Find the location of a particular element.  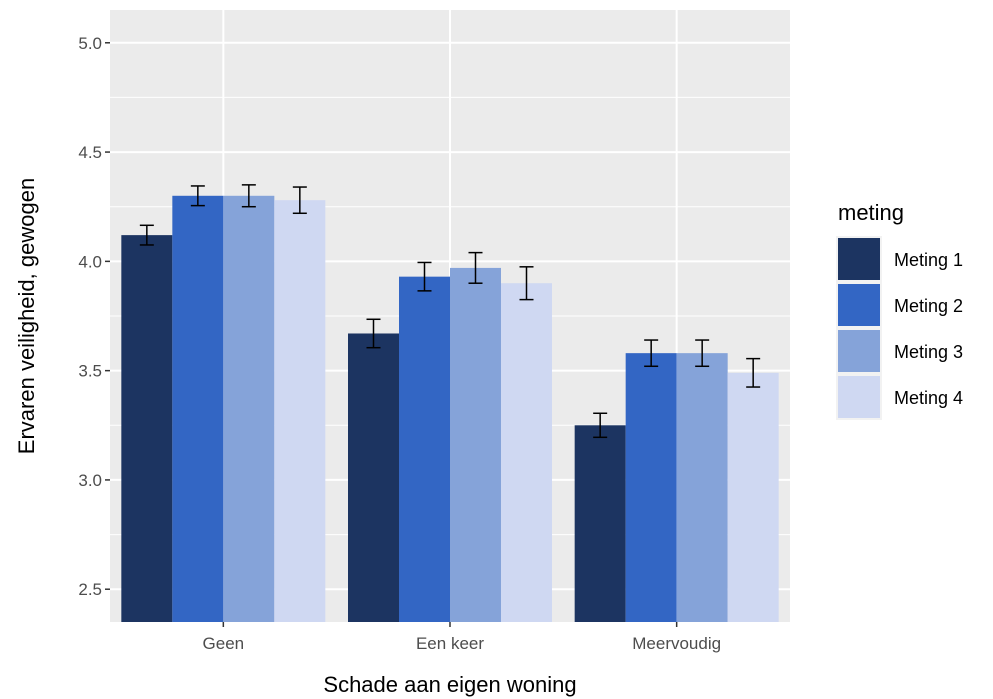

y-tick-label: 4.0 is located at coordinates (90, 261).